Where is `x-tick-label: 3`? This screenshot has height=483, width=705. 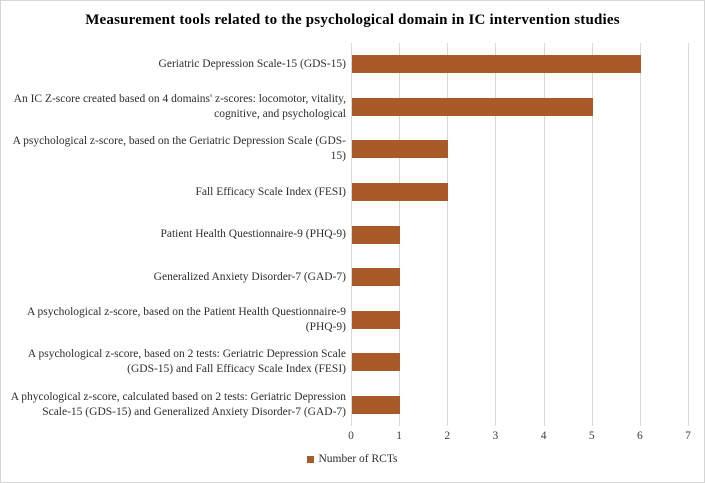 x-tick-label: 3 is located at coordinates (495, 436).